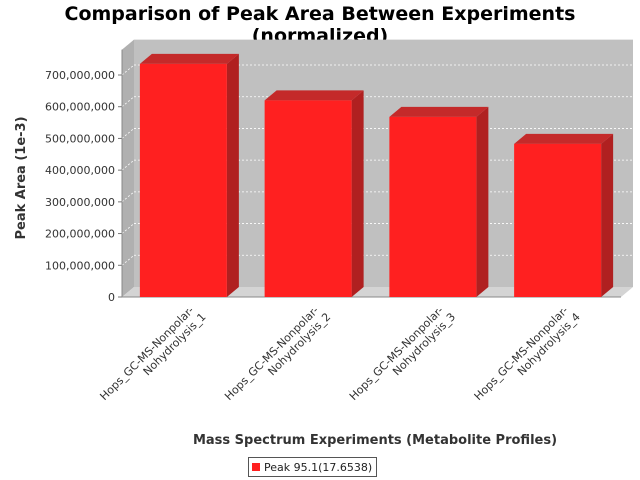 The height and width of the screenshot is (480, 640). Describe the element at coordinates (80, 138) in the screenshot. I see `y-tick-label: 500,000,000` at that location.